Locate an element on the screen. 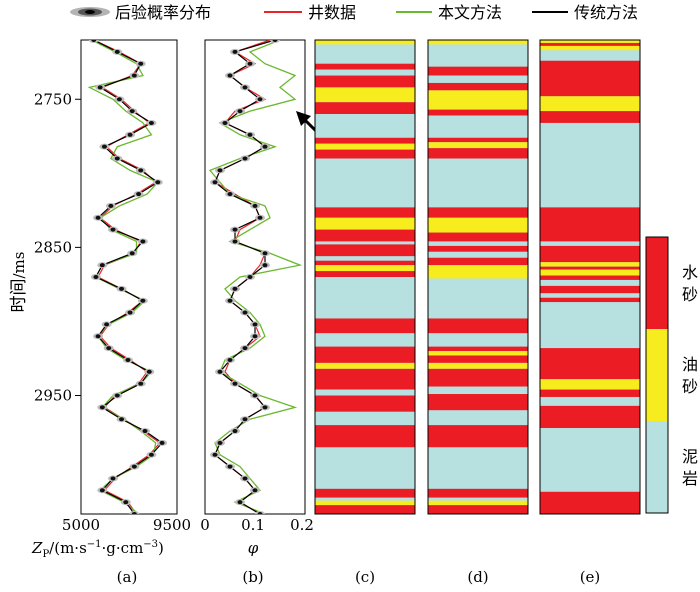  panel-b-xlabel: φ is located at coordinates (253, 548).